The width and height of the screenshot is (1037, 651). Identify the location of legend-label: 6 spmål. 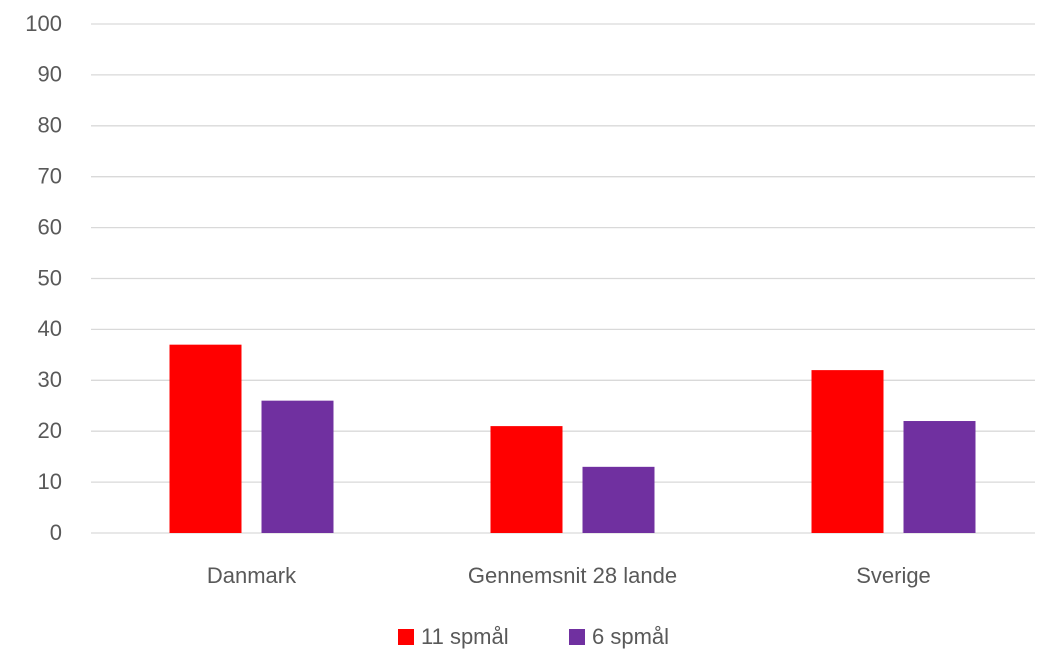
(630, 636).